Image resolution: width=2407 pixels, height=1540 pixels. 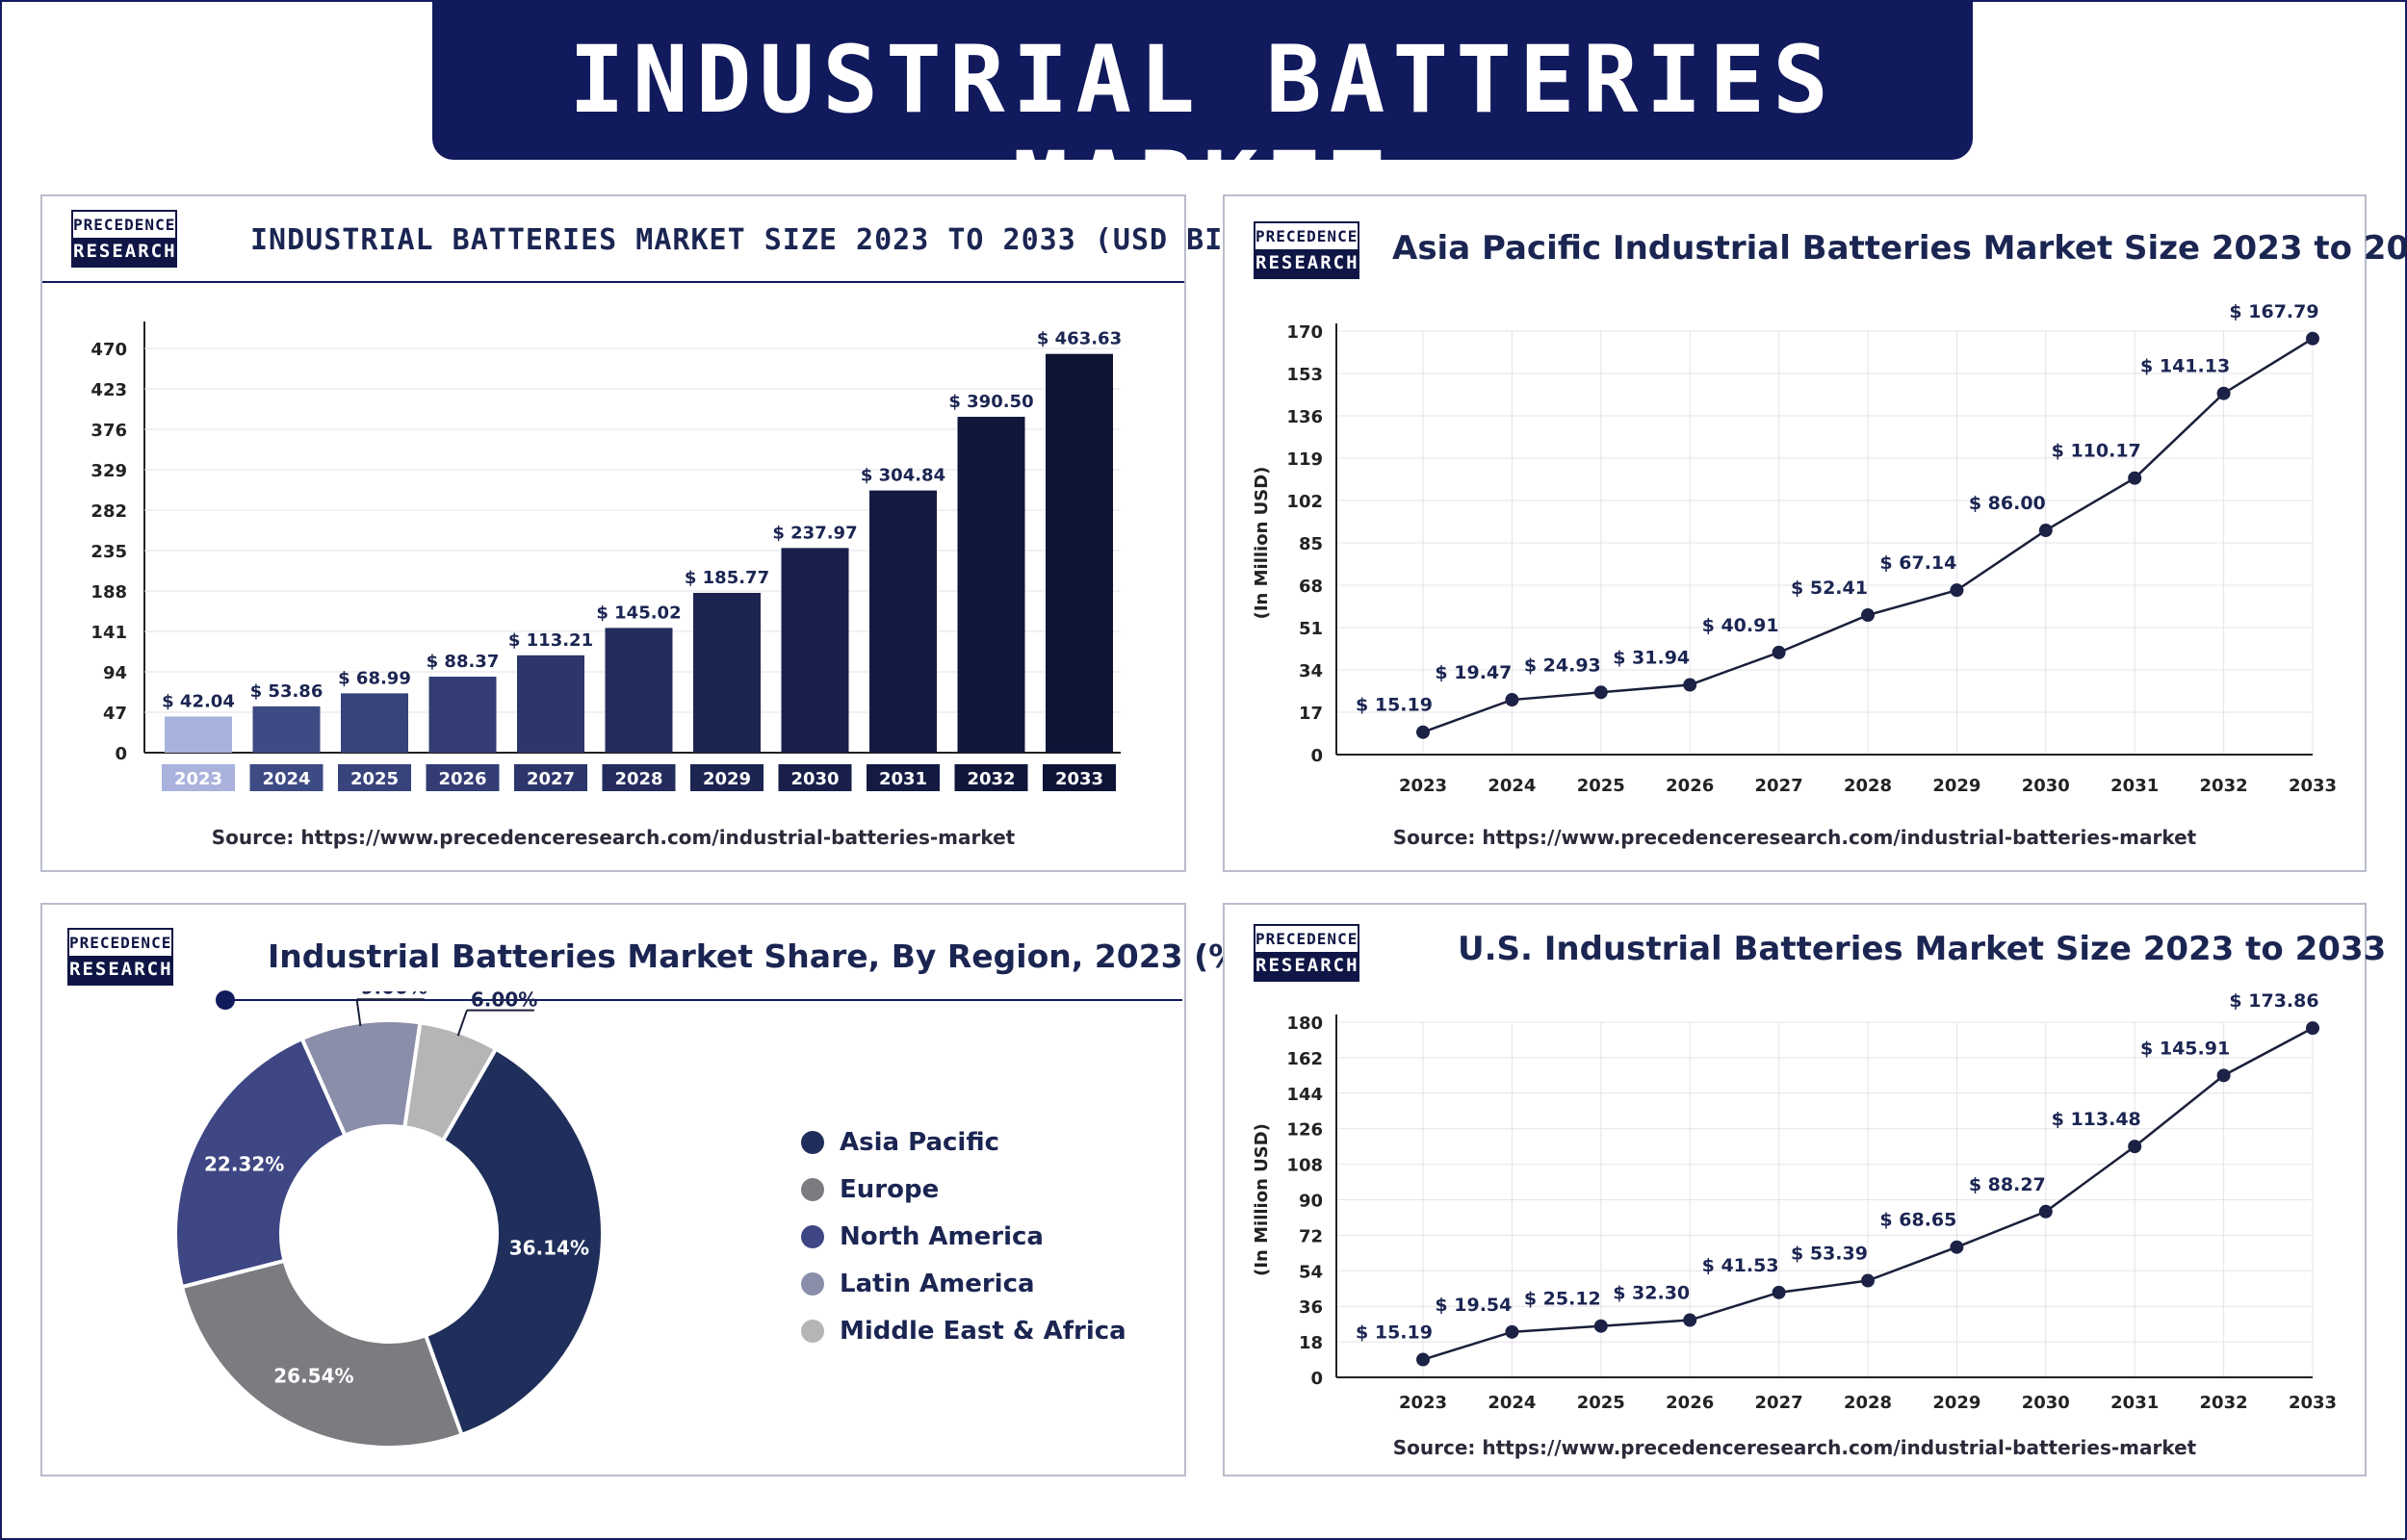 I want to click on slice-leader-line, so click(x=358, y=1013).